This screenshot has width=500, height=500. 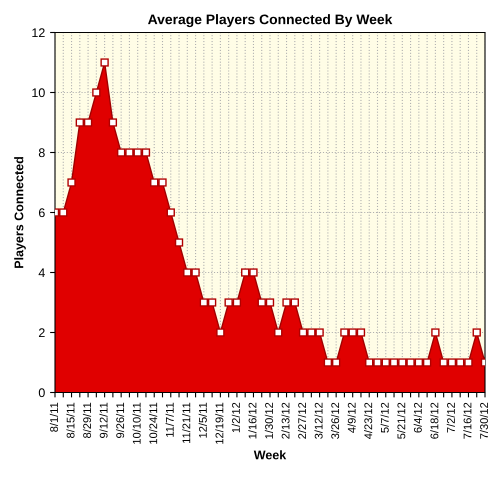 What do you see at coordinates (270, 455) in the screenshot?
I see `x-axis-title: Week` at bounding box center [270, 455].